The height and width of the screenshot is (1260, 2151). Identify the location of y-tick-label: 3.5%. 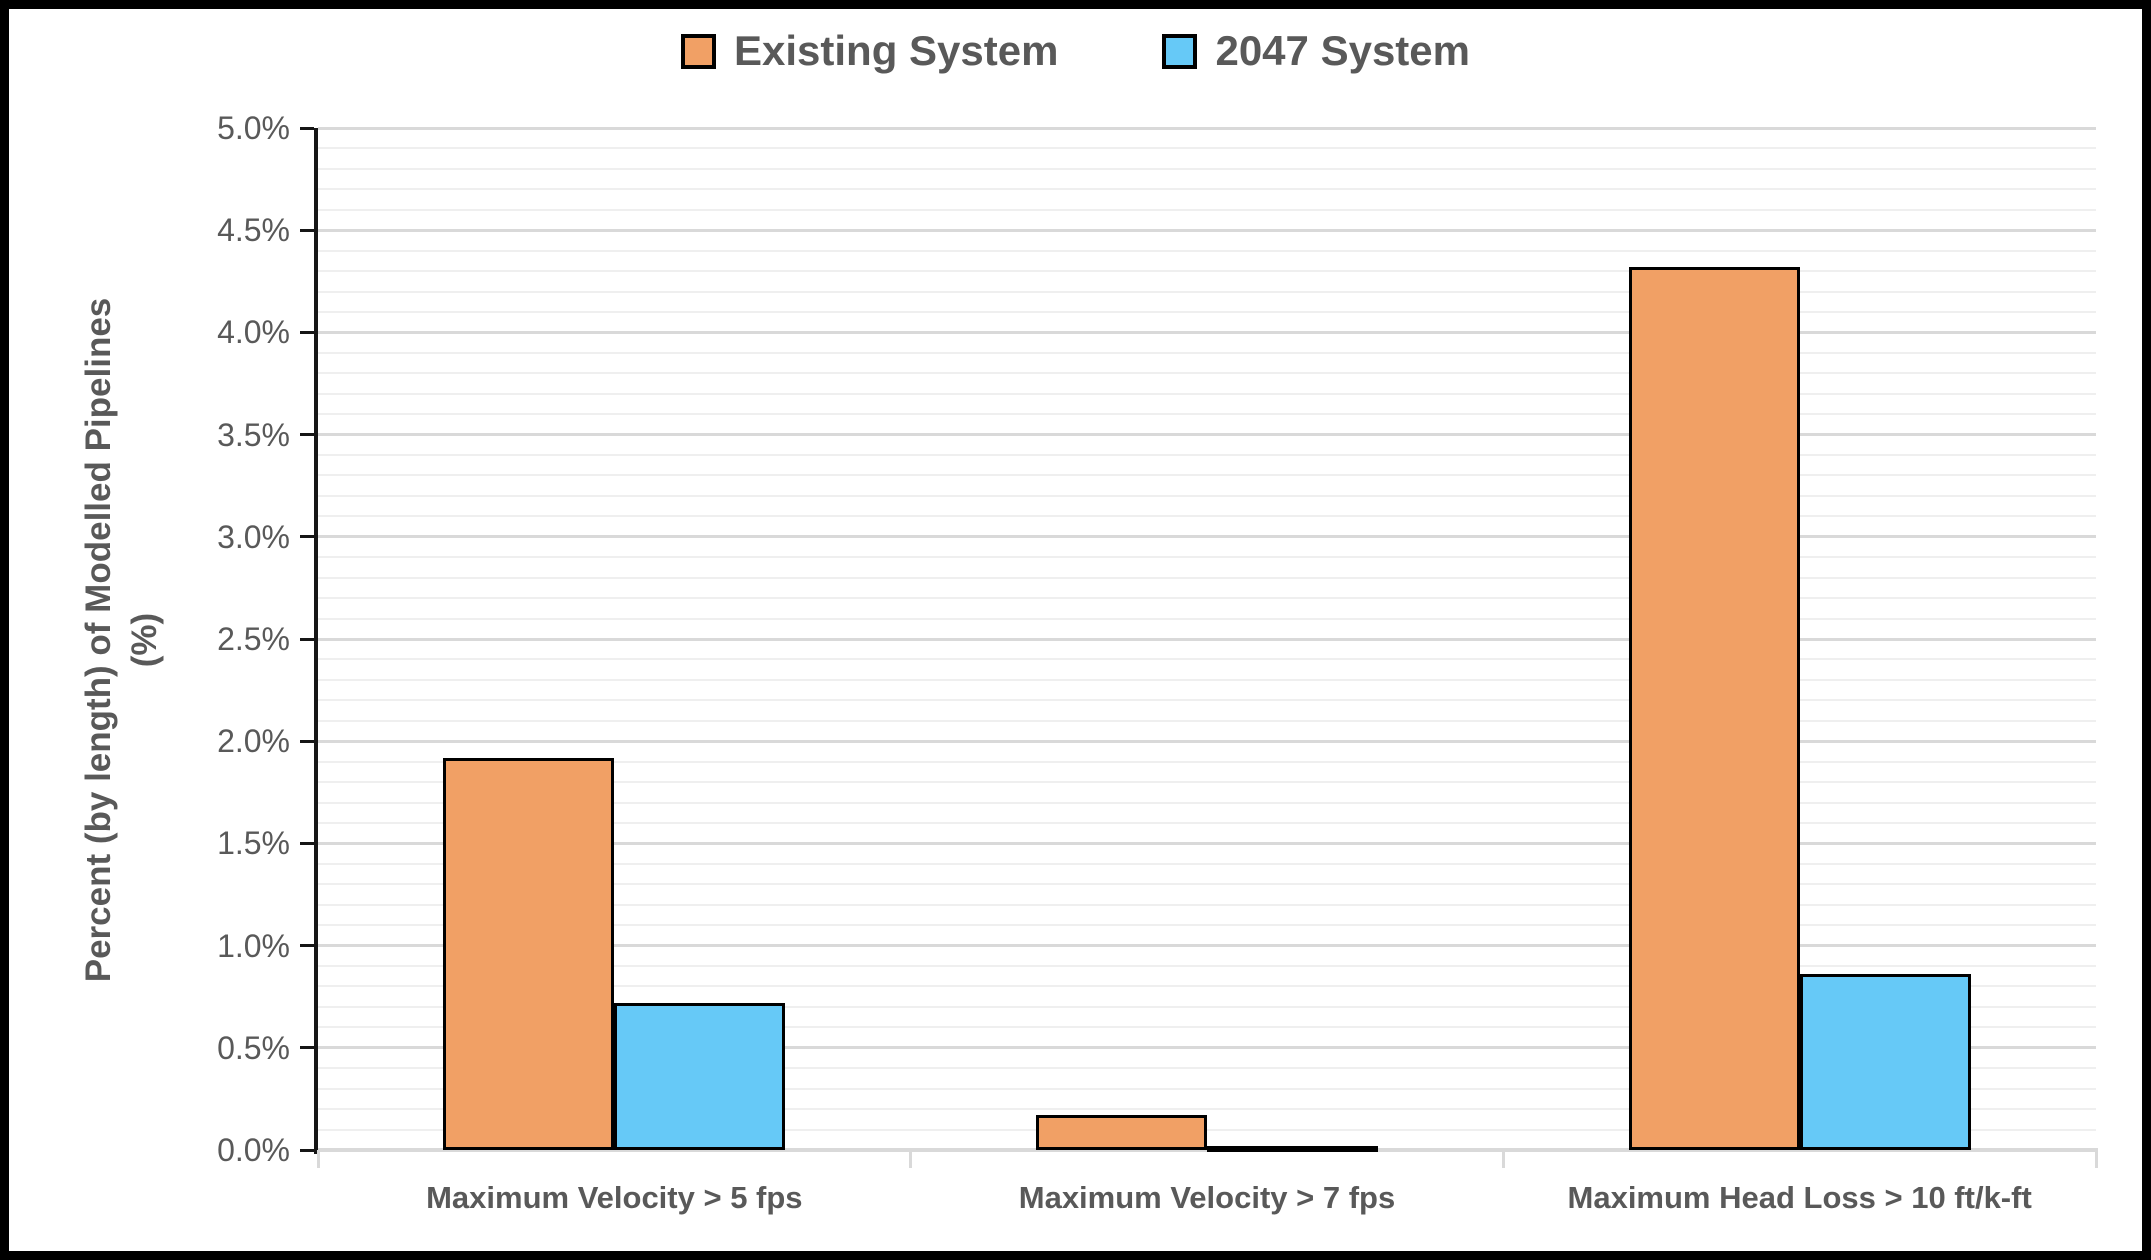
(253, 434).